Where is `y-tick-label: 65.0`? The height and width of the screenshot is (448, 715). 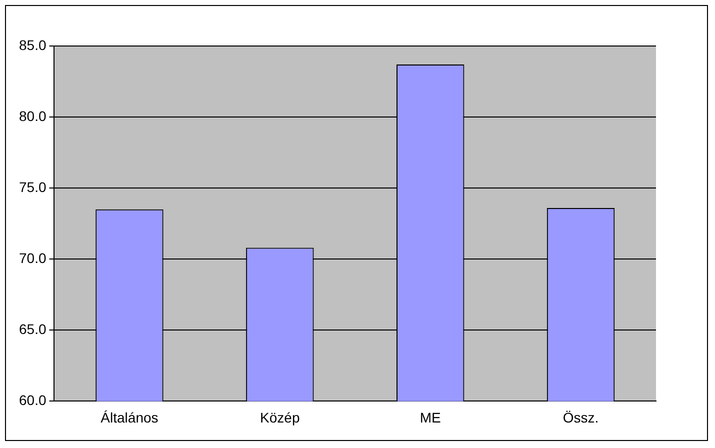
y-tick-label: 65.0 is located at coordinates (32, 329).